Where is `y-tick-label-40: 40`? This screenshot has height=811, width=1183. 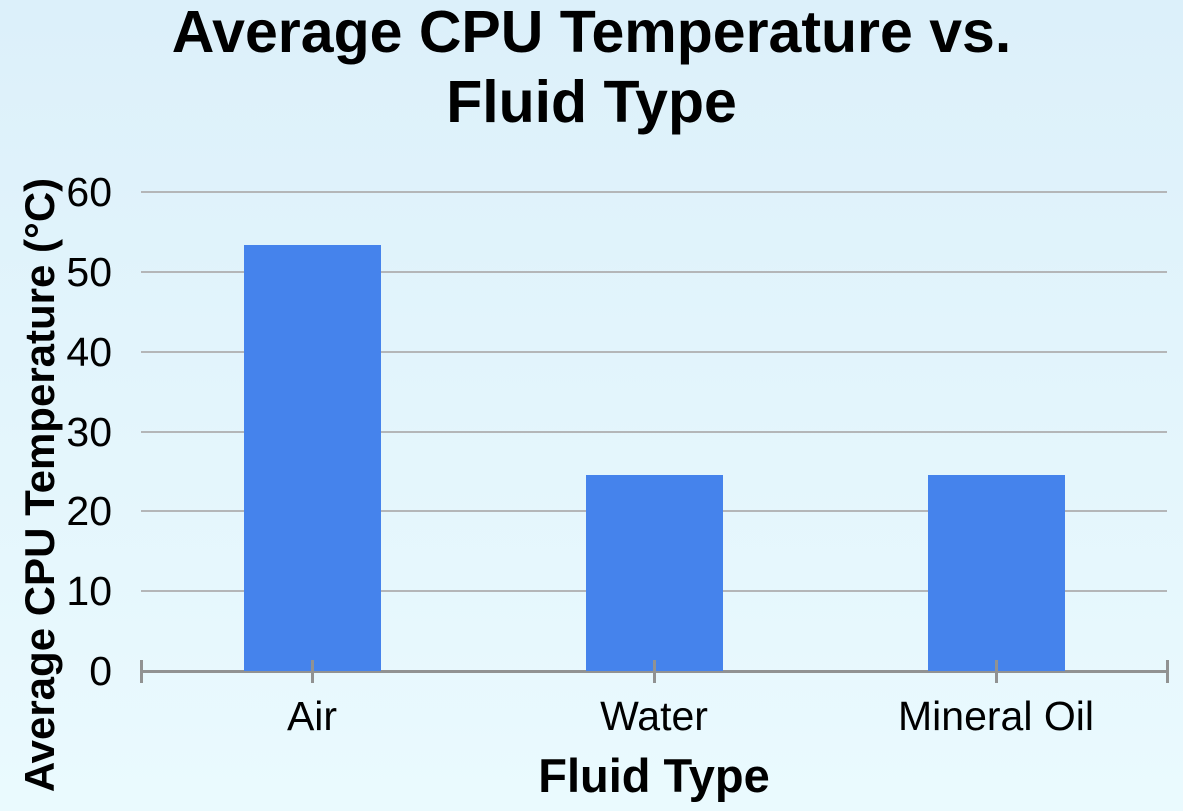 y-tick-label-40: 40 is located at coordinates (89, 351).